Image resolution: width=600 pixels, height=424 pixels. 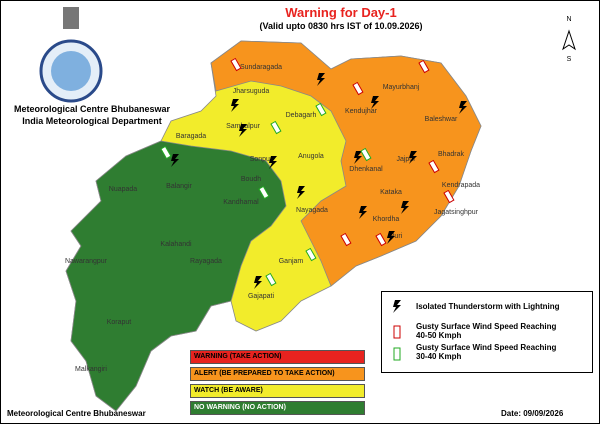 I want to click on compass-n: N, so click(x=568, y=19).